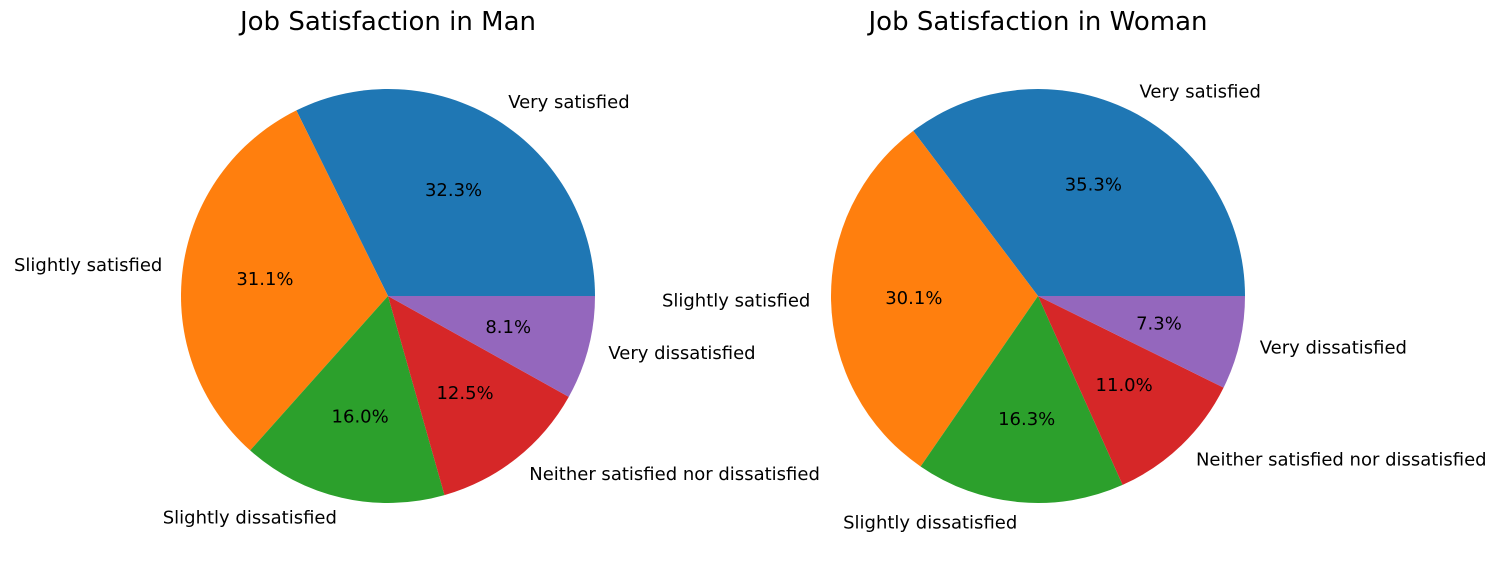  What do you see at coordinates (930, 522) in the screenshot?
I see `pie-category-label-slightly-dissatisfied-woman: Slightly dissatisfied` at bounding box center [930, 522].